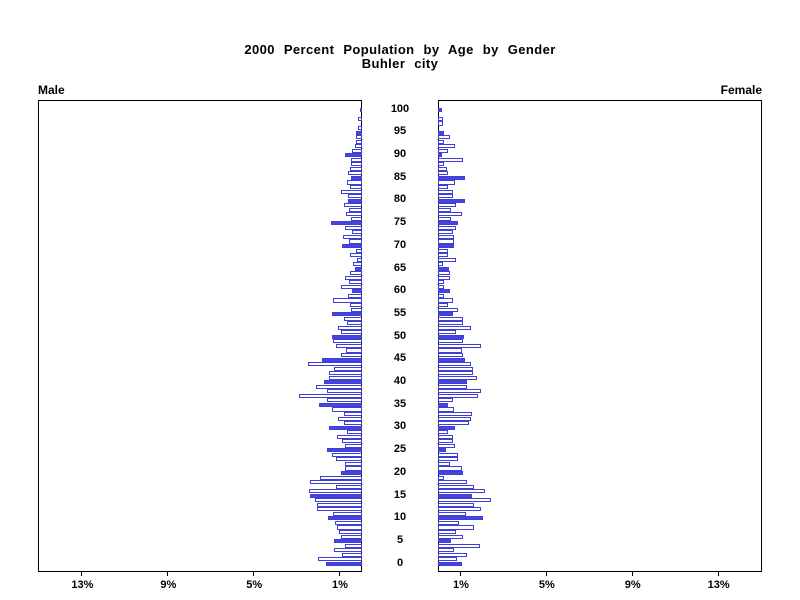 This screenshot has height=600, width=800. I want to click on age-tick-label-85: 85, so click(400, 176).